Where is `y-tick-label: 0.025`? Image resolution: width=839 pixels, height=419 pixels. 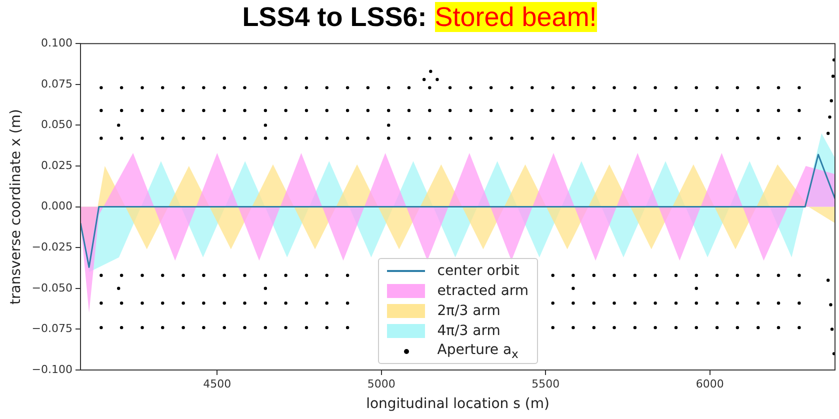 y-tick-label: 0.025 is located at coordinates (57, 165).